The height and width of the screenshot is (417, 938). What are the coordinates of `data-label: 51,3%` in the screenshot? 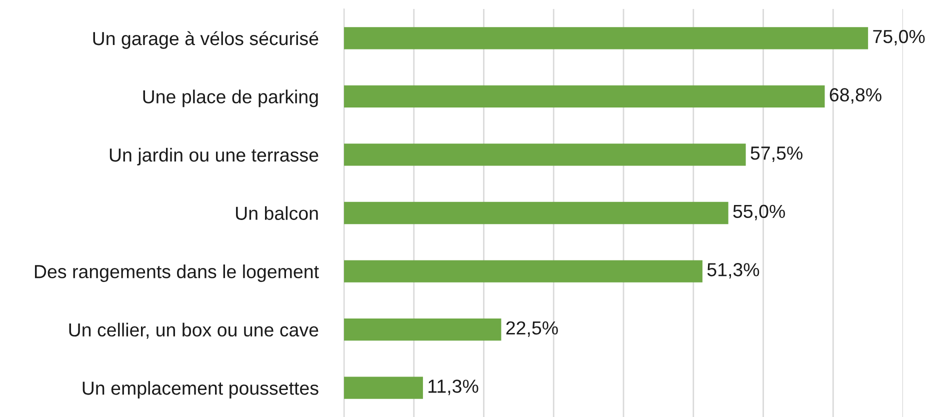 It's located at (733, 271).